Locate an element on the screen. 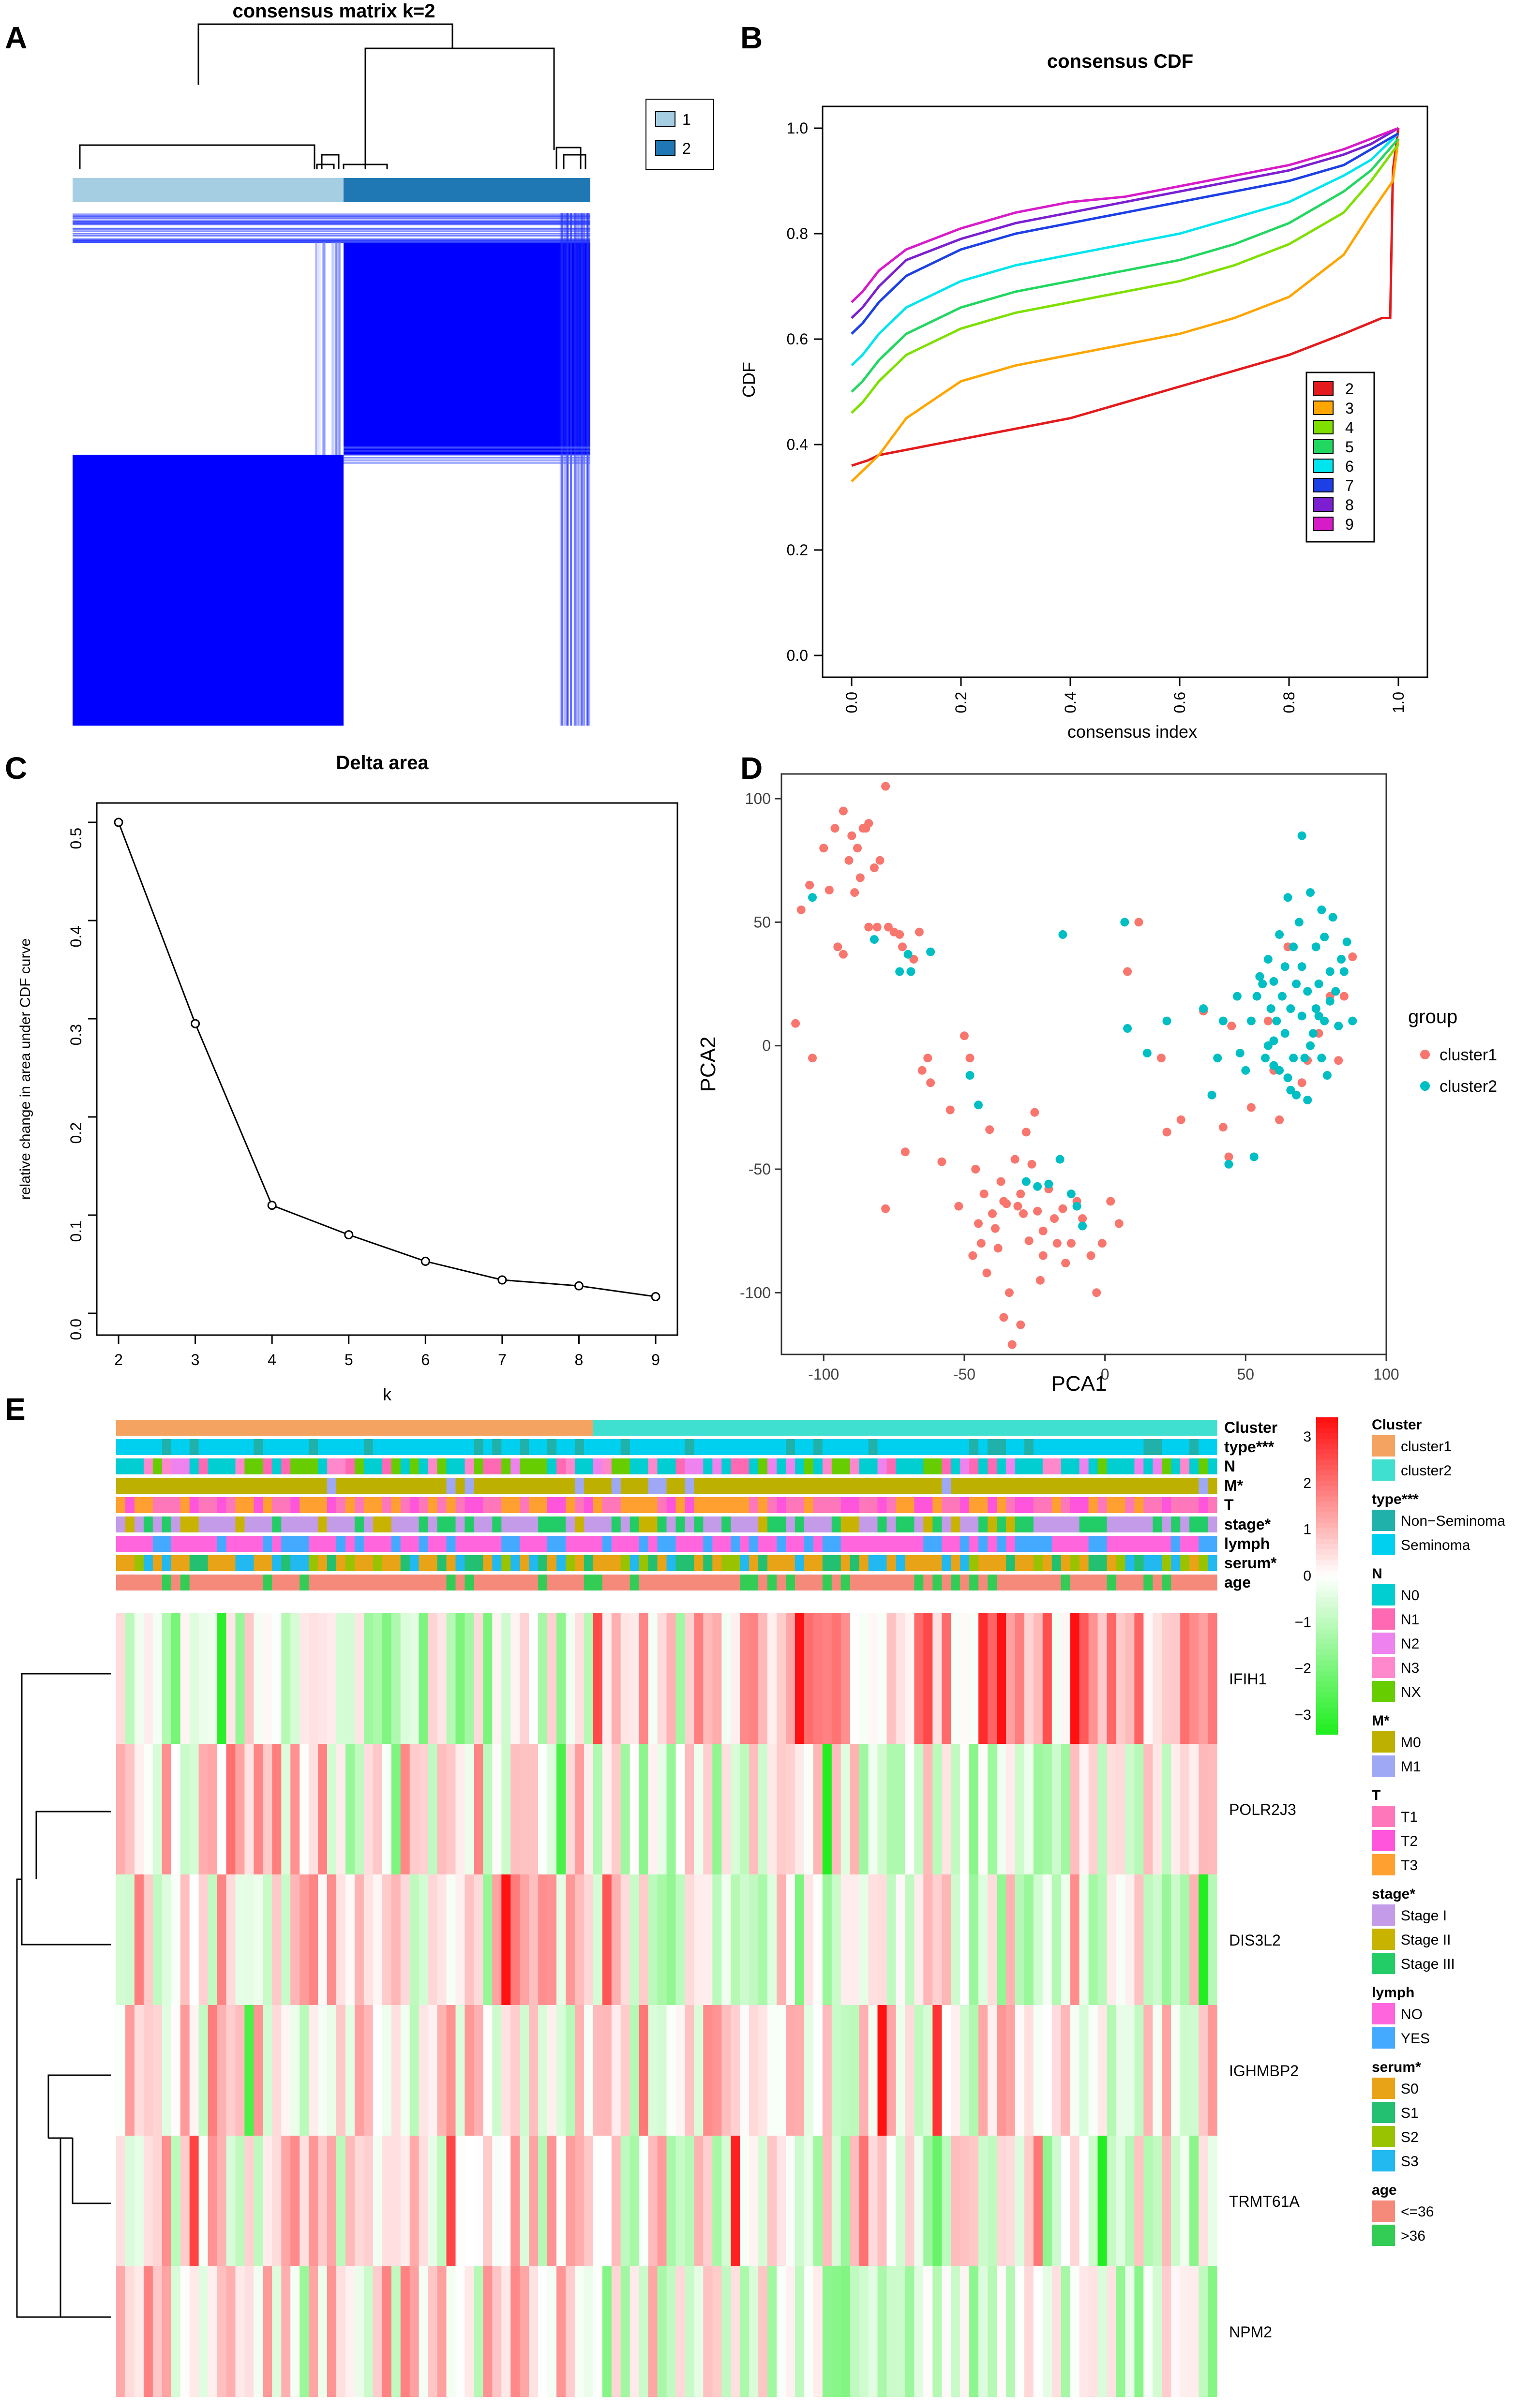 The image size is (1530, 2408). pca-x-tick-label: -100 is located at coordinates (824, 1374).